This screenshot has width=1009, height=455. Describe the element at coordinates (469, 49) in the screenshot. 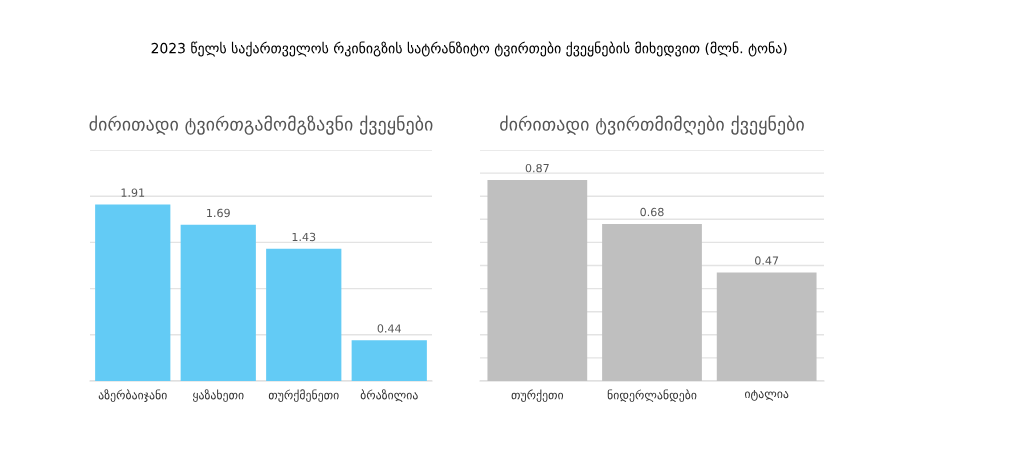

I see `text: 2023 წელს საქართველოს რკინიგზის სატრანზიტო ტვირთები ქვეყნების მიხედვით (მლნ. ტონა)` at that location.